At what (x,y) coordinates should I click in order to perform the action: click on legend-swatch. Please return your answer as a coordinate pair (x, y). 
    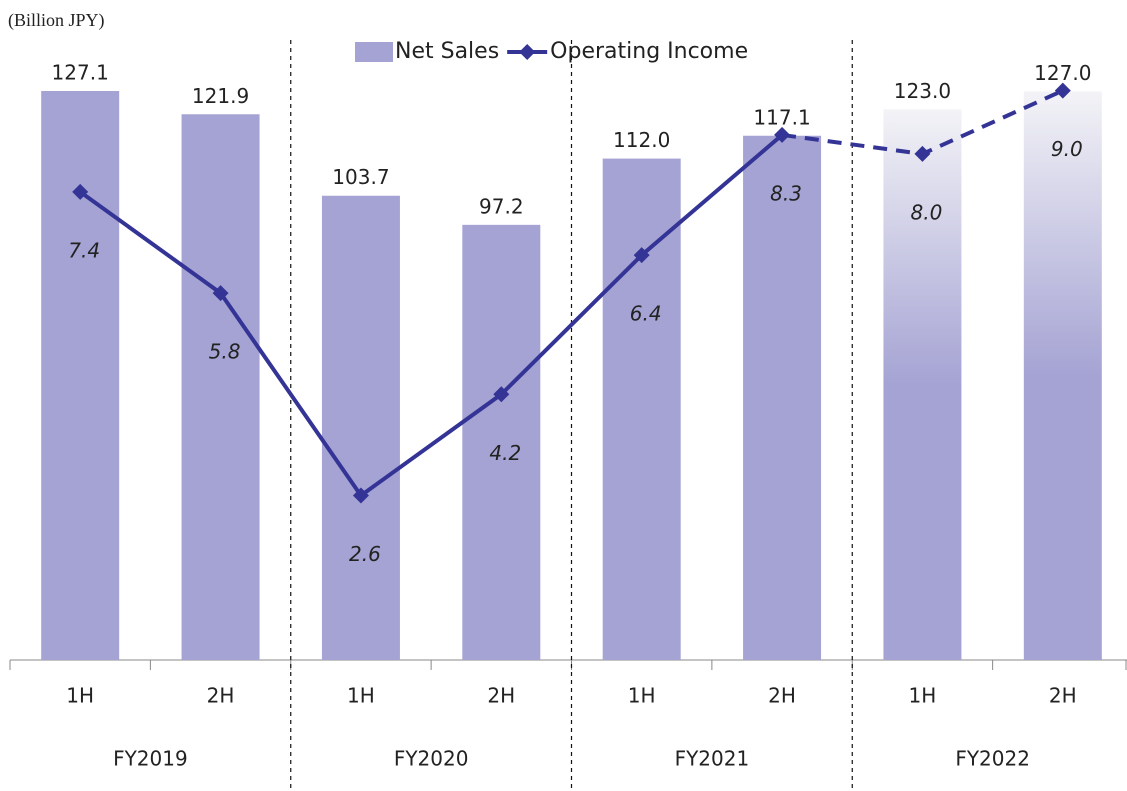
    Looking at the image, I should click on (374, 52).